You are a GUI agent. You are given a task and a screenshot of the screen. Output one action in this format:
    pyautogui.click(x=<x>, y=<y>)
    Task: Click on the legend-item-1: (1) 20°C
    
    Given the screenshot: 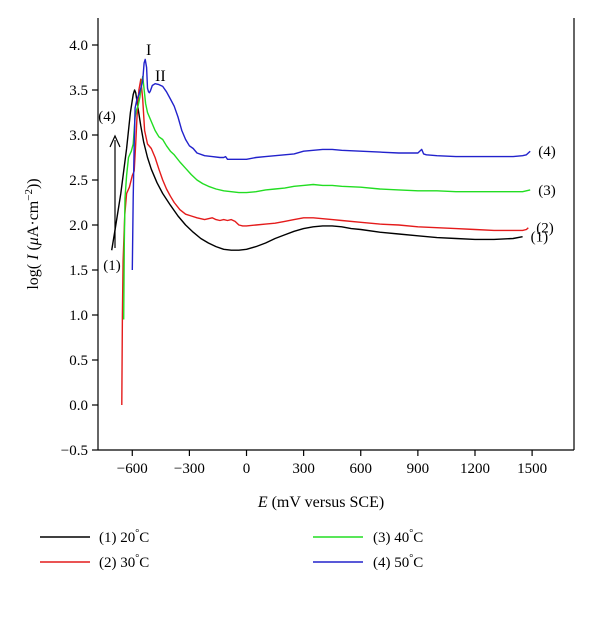 What is the action you would take?
    pyautogui.click(x=94, y=537)
    